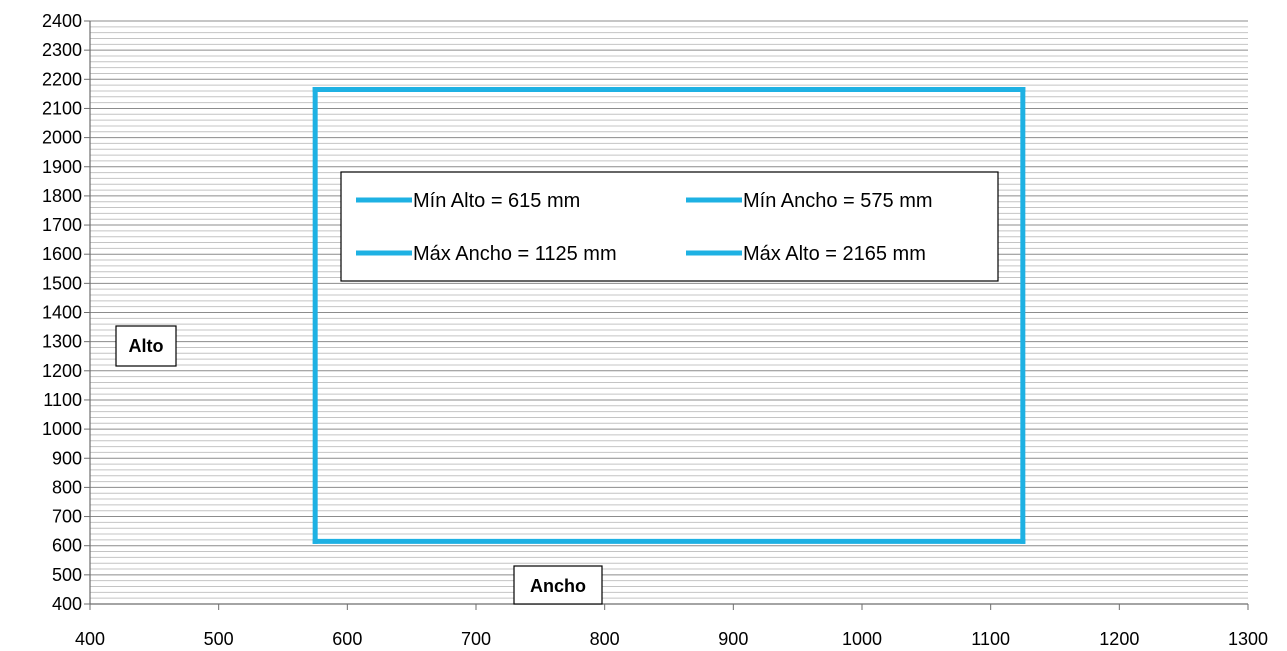  Describe the element at coordinates (67, 546) in the screenshot. I see `y-tick-label: 600` at that location.